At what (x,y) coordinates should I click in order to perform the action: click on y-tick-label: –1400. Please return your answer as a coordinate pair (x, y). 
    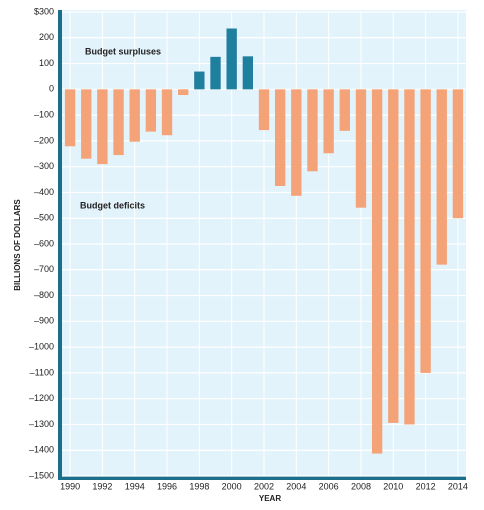
    Looking at the image, I should click on (41, 450).